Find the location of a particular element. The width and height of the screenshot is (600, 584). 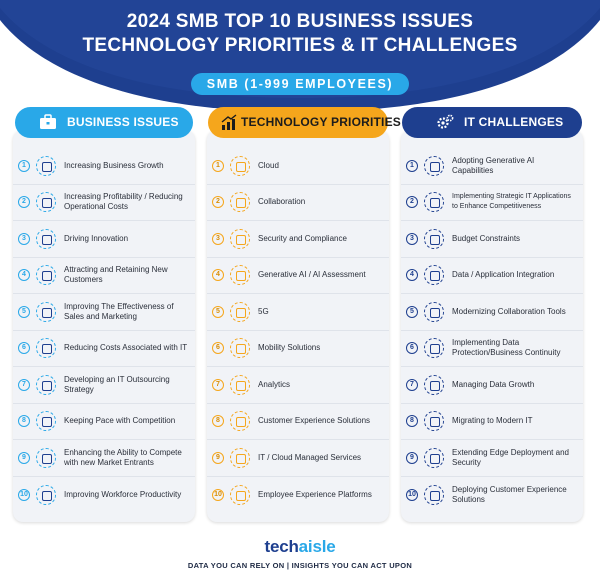

list-item: 7 Managing Data Growth is located at coordinates (492, 385).